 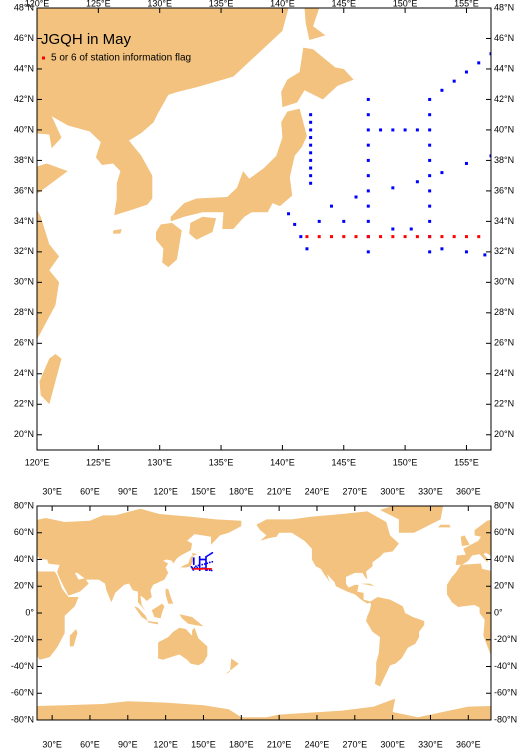 What do you see at coordinates (504, 343) in the screenshot?
I see `y-tick-label-right: 26°N` at bounding box center [504, 343].